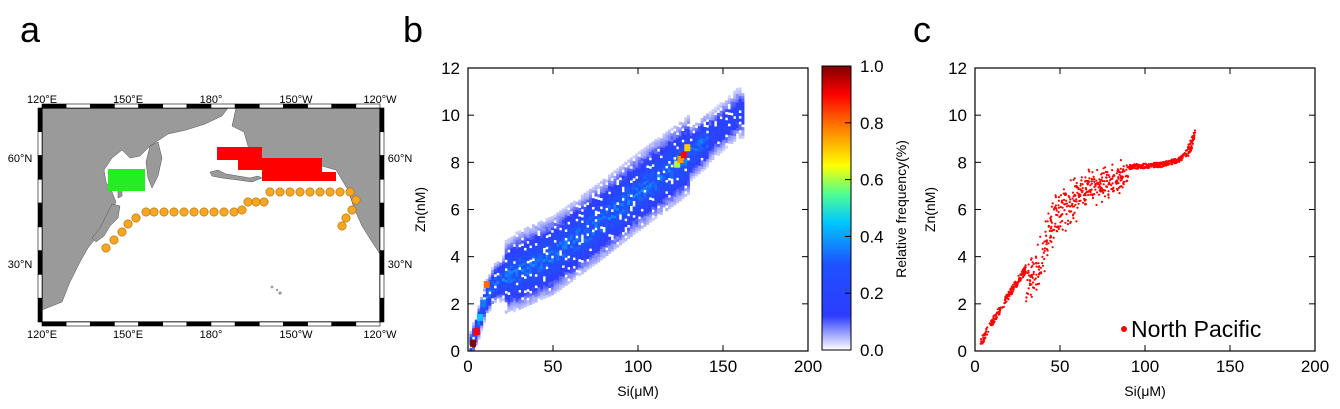 The width and height of the screenshot is (1340, 409). What do you see at coordinates (638, 366) in the screenshot?
I see `x-tick-label: 100` at bounding box center [638, 366].